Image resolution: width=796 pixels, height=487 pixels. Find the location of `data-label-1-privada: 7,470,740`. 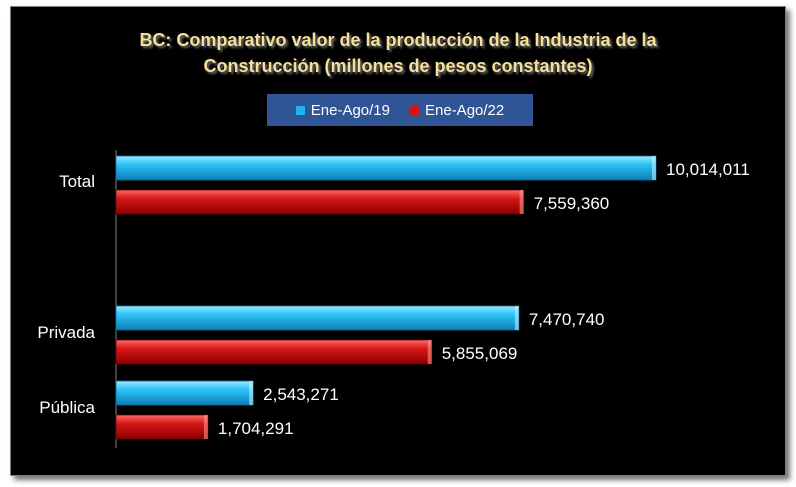

data-label-1-privada: 7,470,740 is located at coordinates (567, 319).